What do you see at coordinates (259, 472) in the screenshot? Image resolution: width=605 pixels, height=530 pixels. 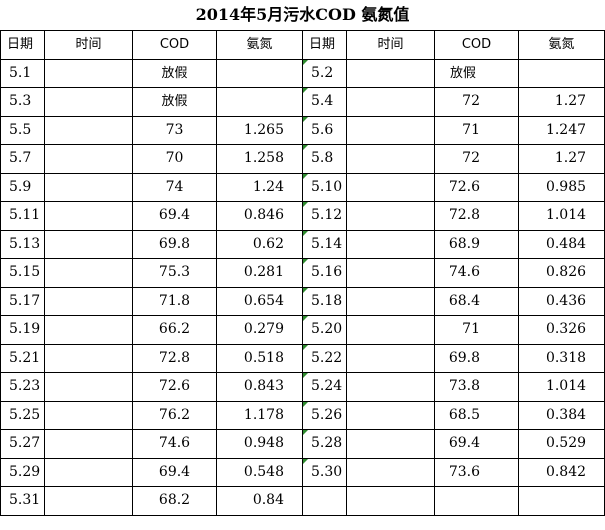 I see `cell-ammonia-left: 0.548` at bounding box center [259, 472].